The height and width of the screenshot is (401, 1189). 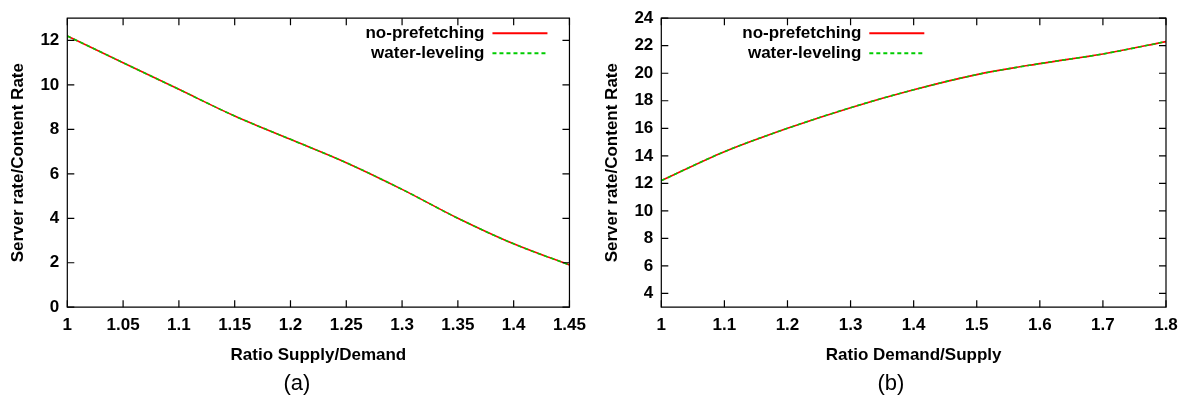 I want to click on x-tick-label: 1.15, so click(x=235, y=325).